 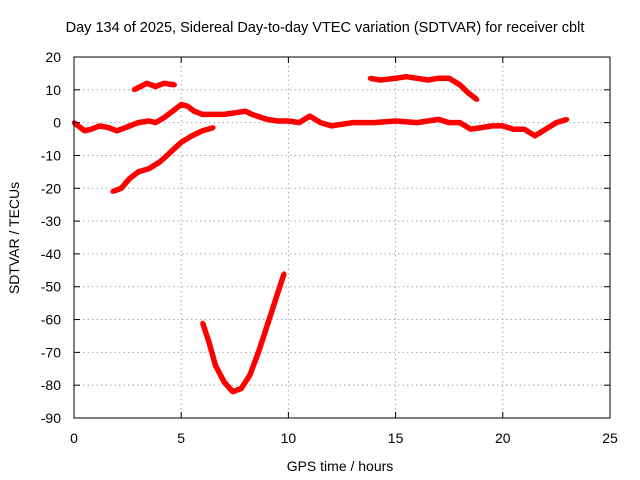 I want to click on y-tick-label: -20, so click(x=51, y=188).